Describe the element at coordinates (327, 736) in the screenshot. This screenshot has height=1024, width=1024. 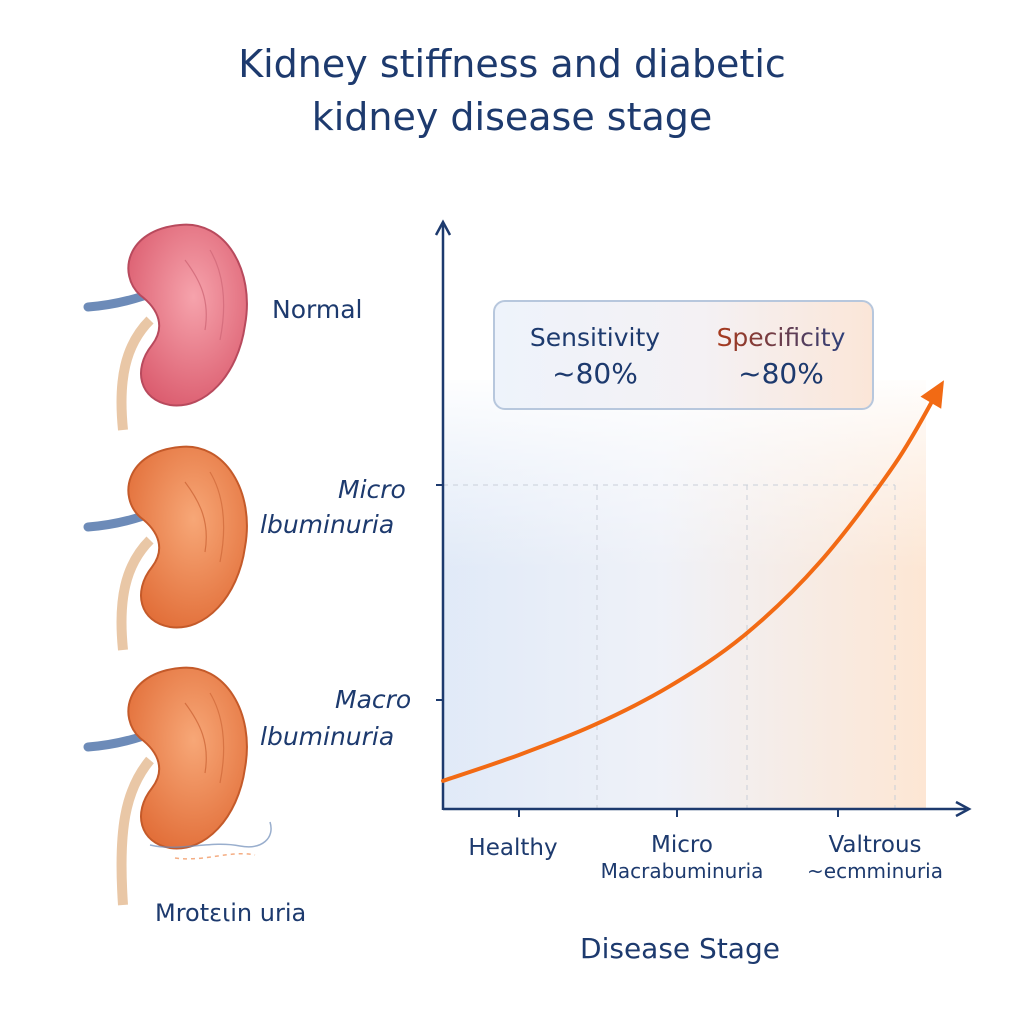
I see `kidney-label-macro-line2: lbuminuria` at that location.